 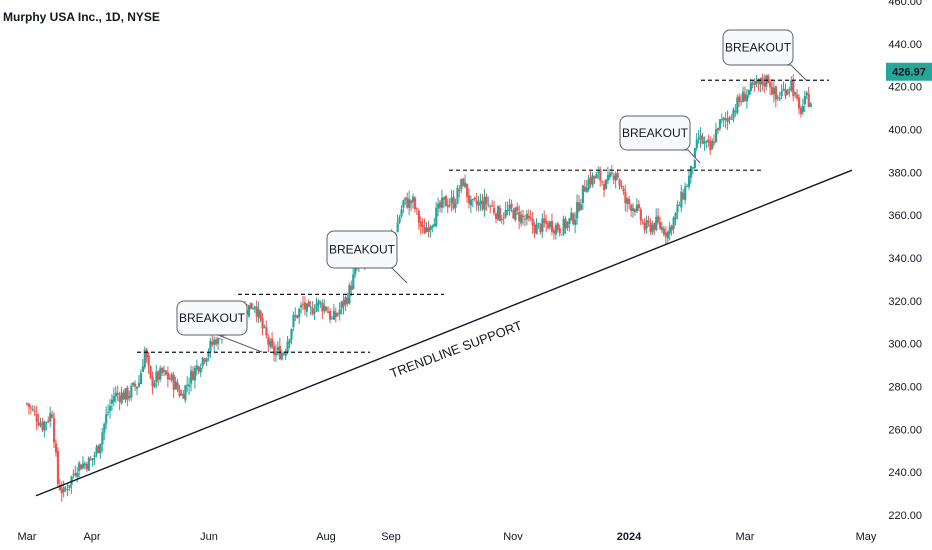 I want to click on last-price-badge, so click(x=909, y=71).